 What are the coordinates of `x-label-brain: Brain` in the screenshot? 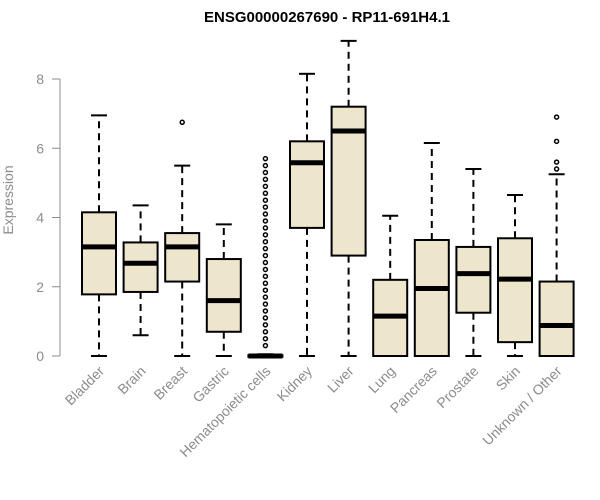 It's located at (131, 380).